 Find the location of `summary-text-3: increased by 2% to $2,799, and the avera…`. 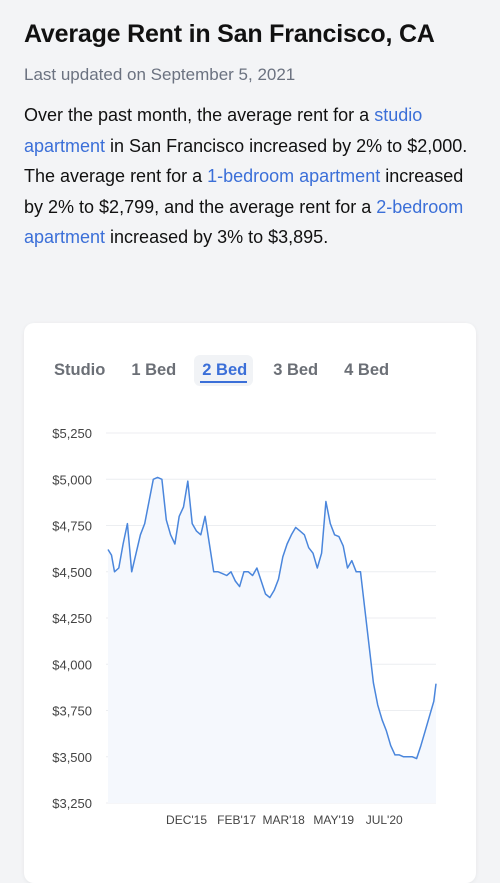

summary-text-3: increased by 2% to $2,799, and the avera… is located at coordinates (244, 191).